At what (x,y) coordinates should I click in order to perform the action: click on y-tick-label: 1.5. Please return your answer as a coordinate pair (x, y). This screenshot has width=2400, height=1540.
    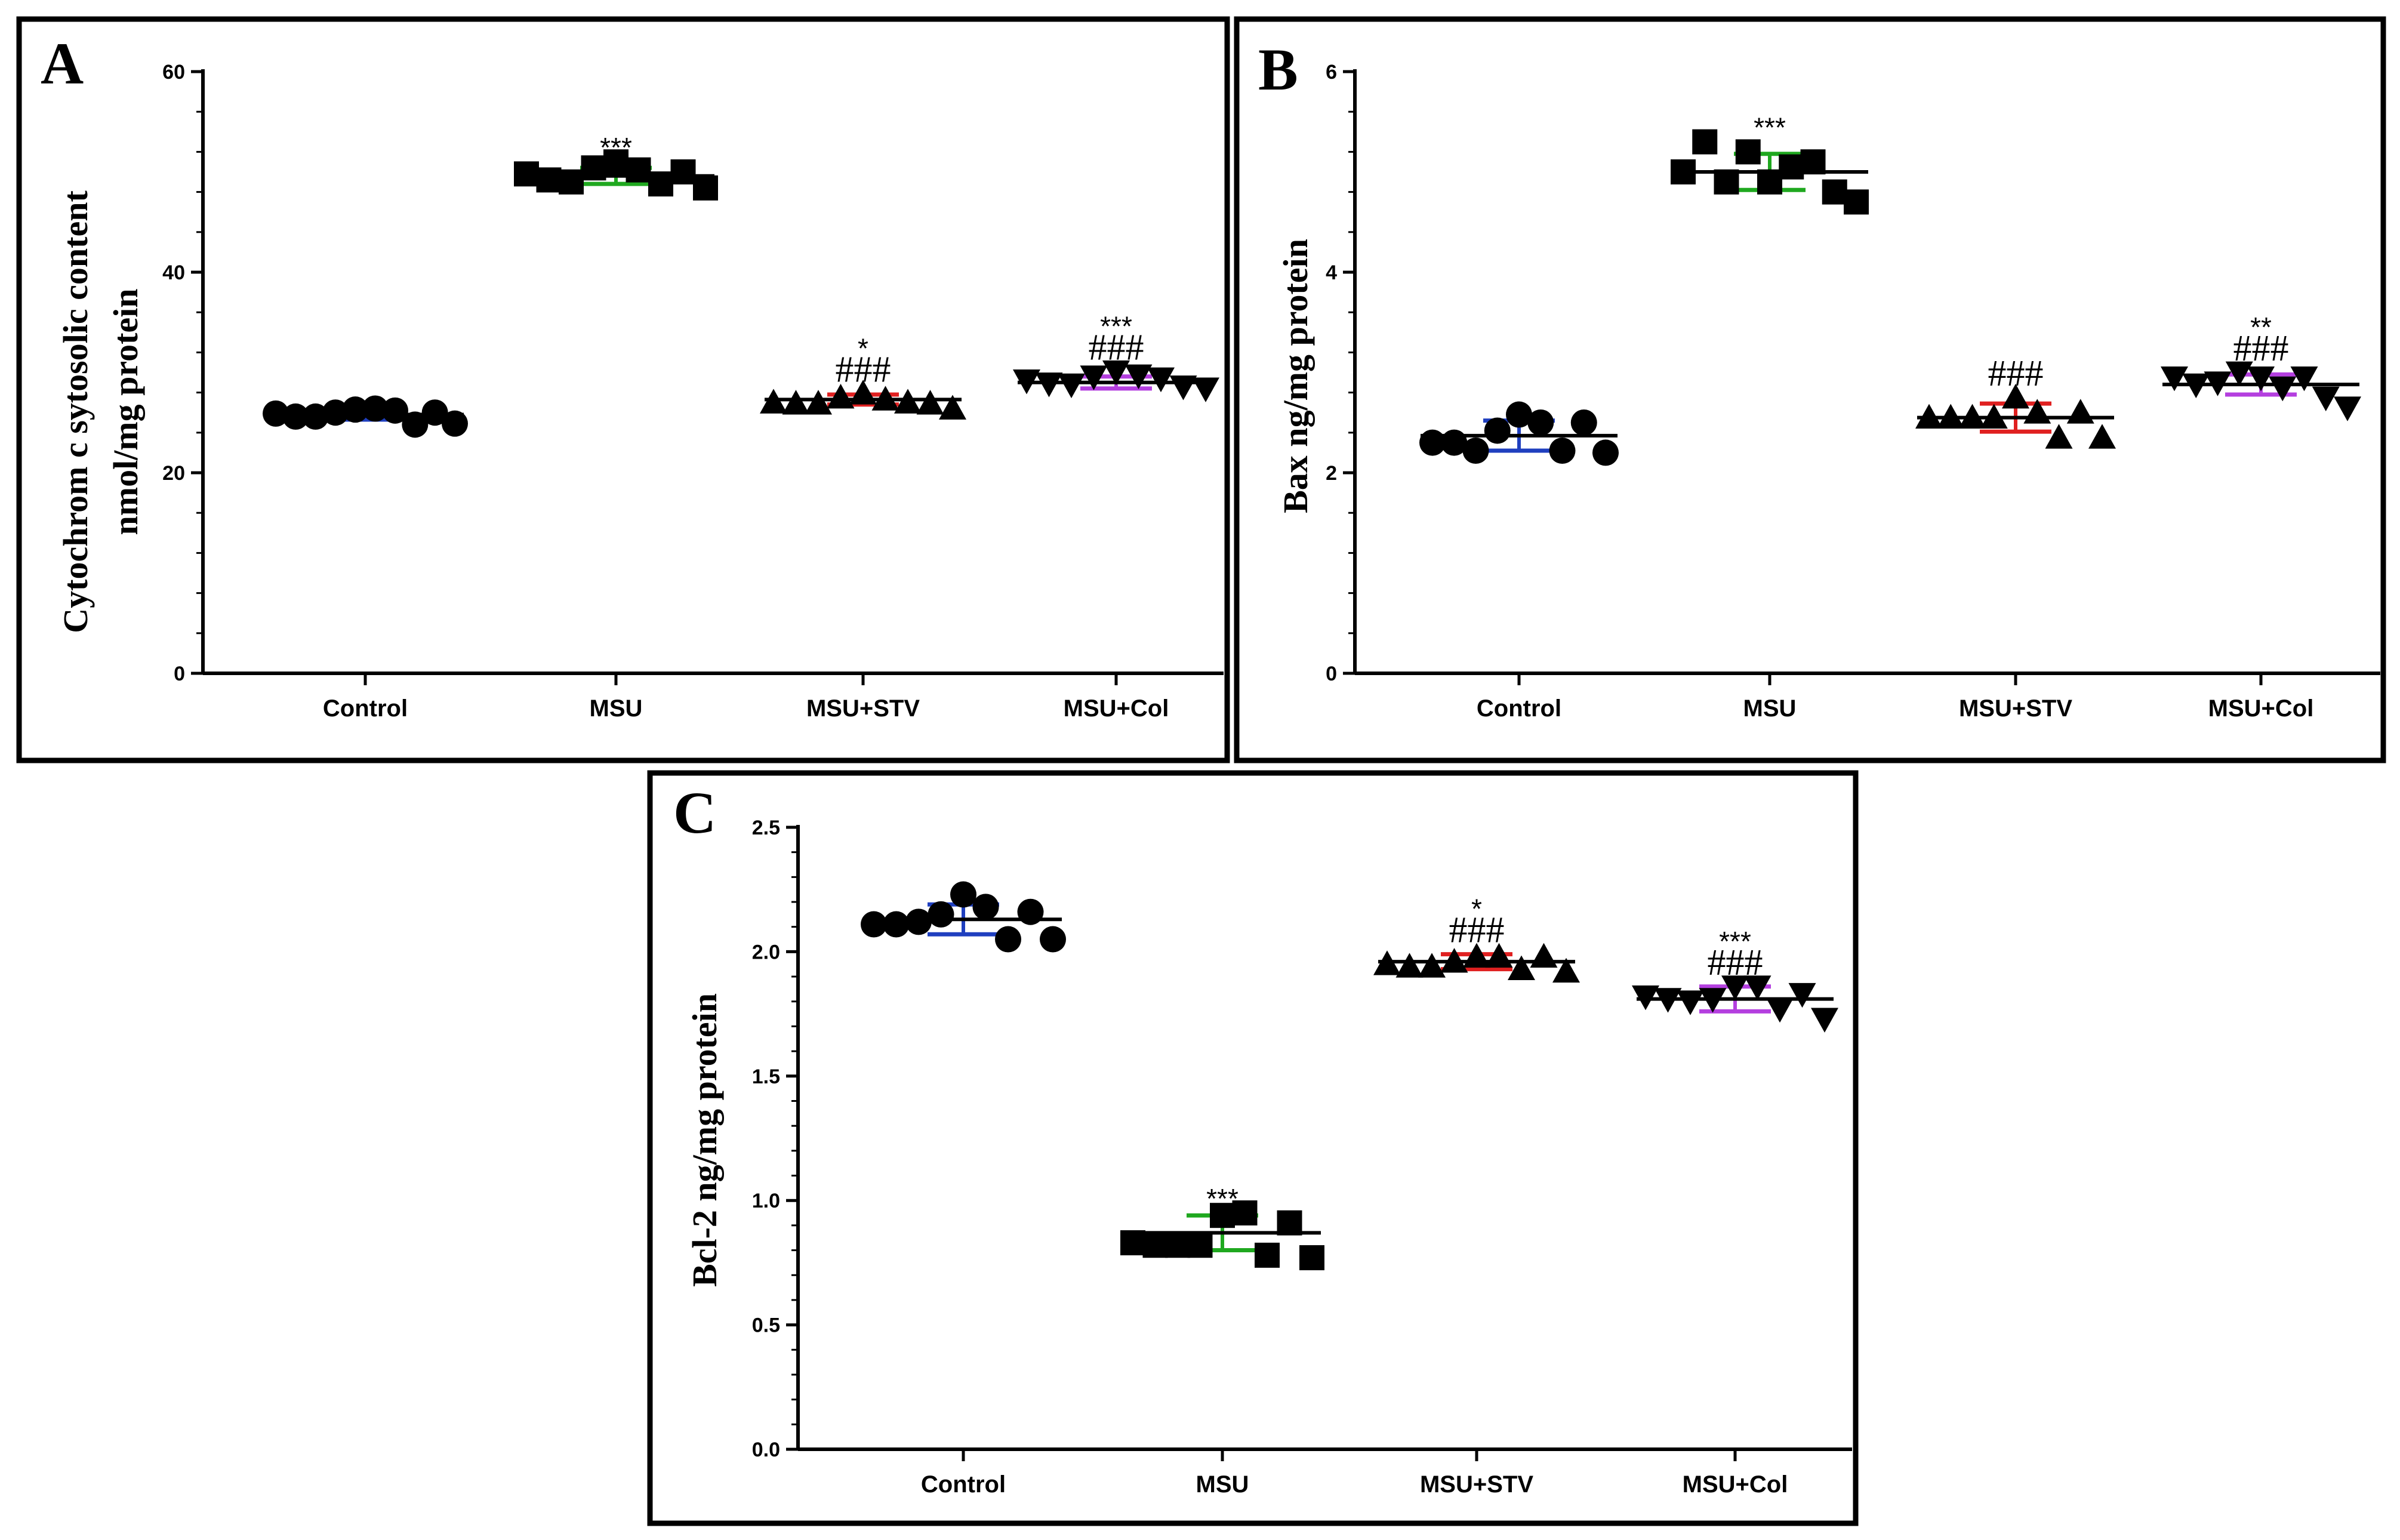
    Looking at the image, I should click on (766, 1076).